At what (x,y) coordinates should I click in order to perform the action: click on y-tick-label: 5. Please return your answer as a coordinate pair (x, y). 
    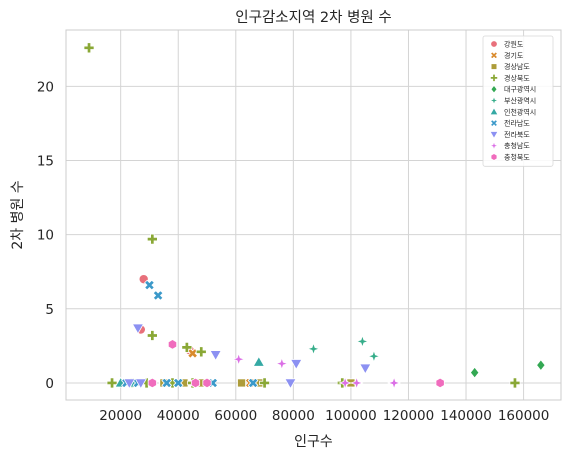
    Looking at the image, I should click on (49, 310).